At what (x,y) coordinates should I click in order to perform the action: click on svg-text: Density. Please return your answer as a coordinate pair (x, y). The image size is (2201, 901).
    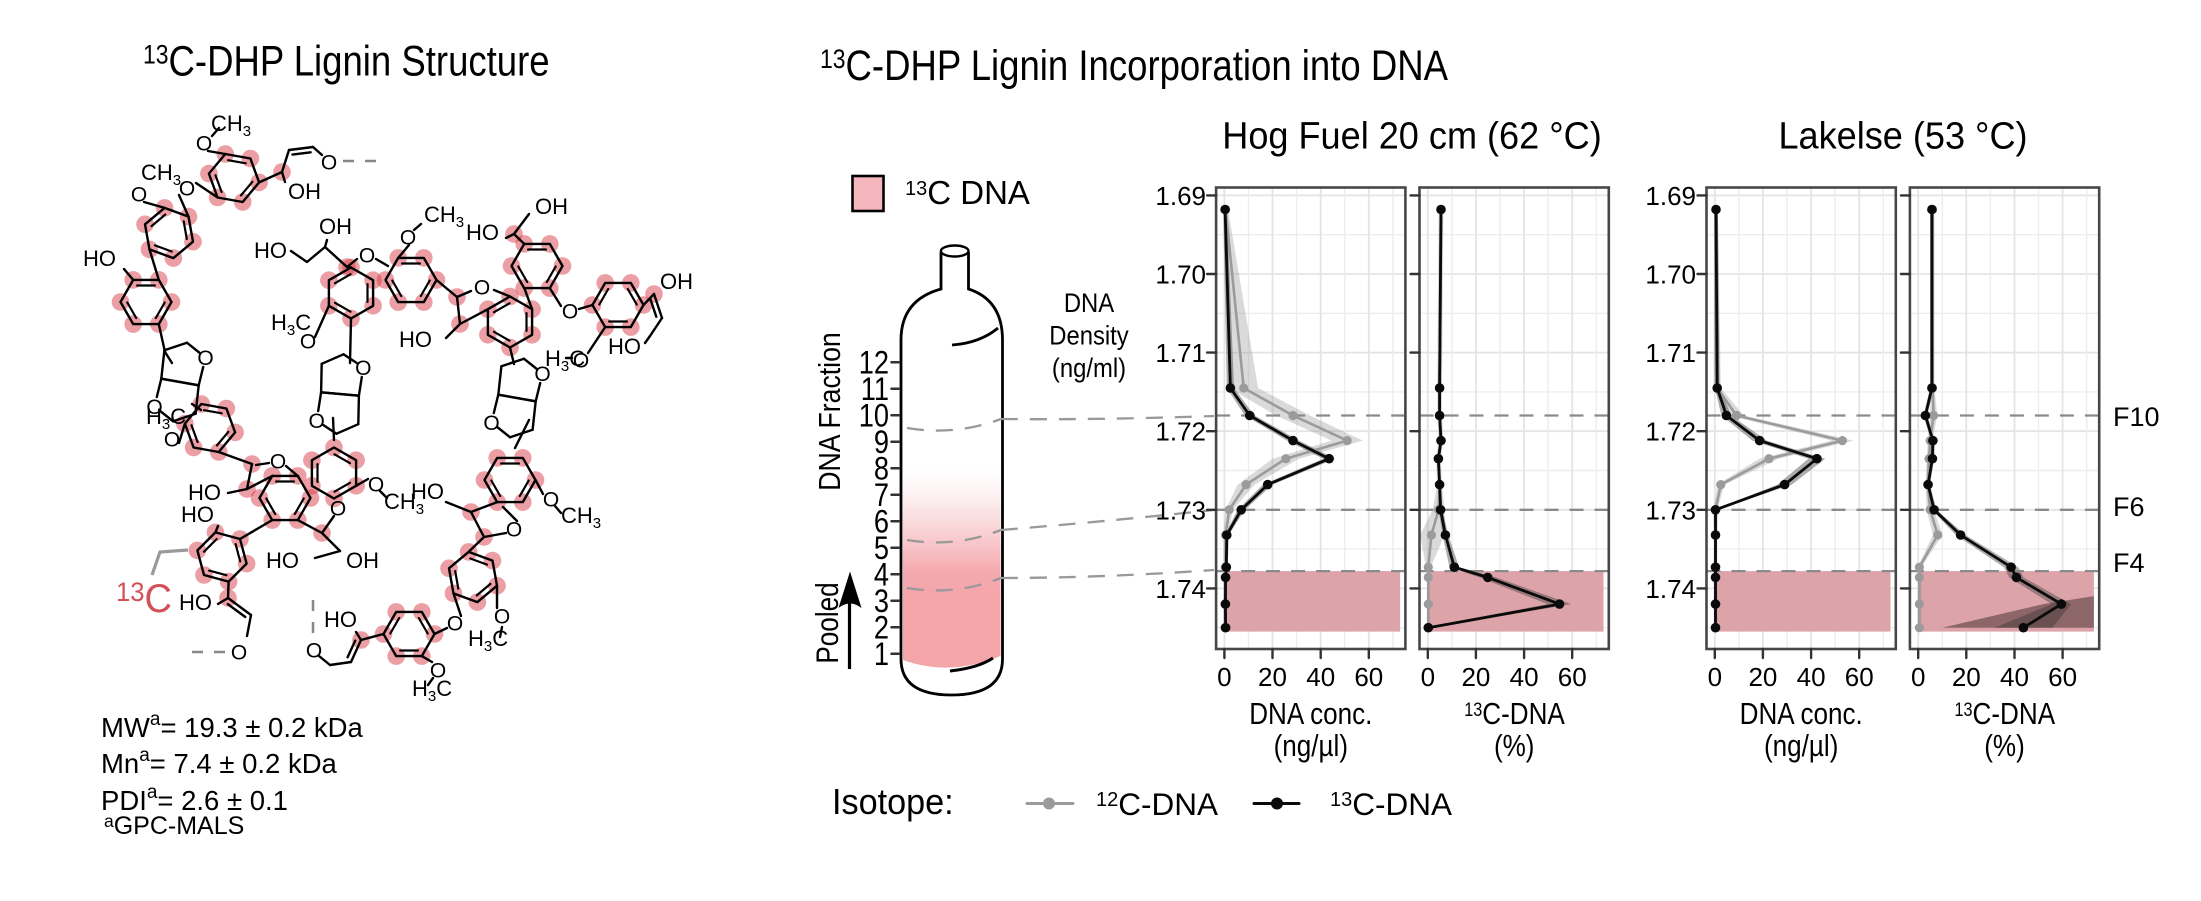
    Looking at the image, I should click on (1089, 335).